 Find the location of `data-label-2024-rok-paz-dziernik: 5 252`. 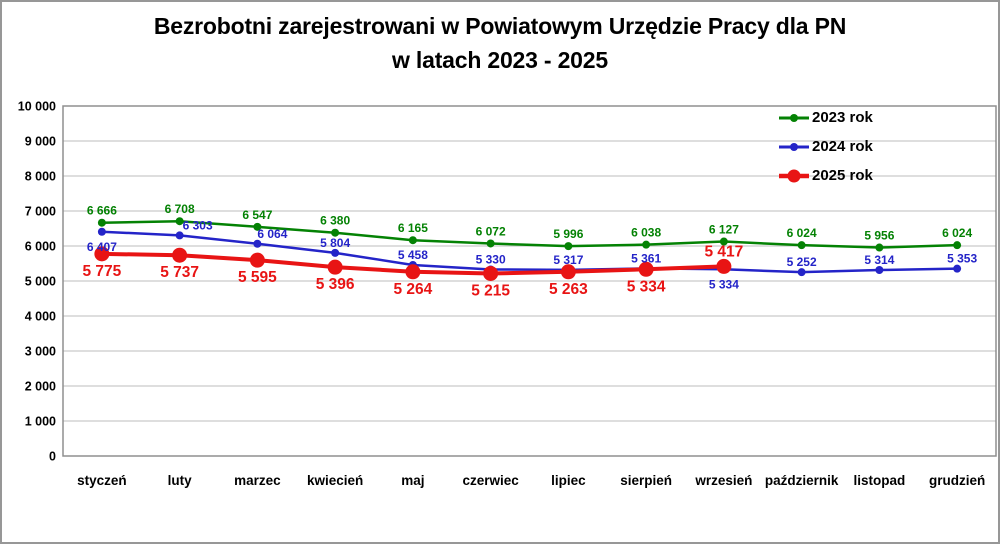

data-label-2024-rok-paz-dziernik: 5 252 is located at coordinates (802, 262).